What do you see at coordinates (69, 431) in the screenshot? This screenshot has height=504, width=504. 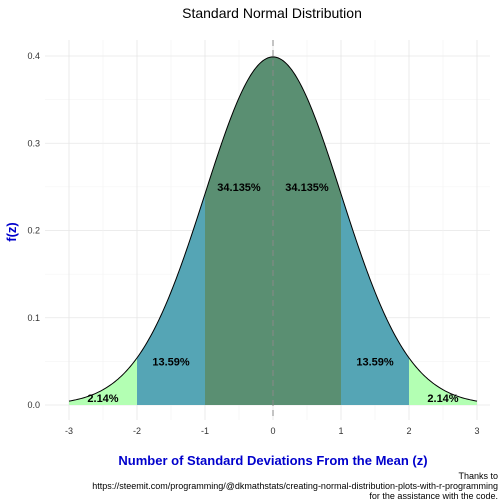 I see `x-tick-label: -3` at bounding box center [69, 431].